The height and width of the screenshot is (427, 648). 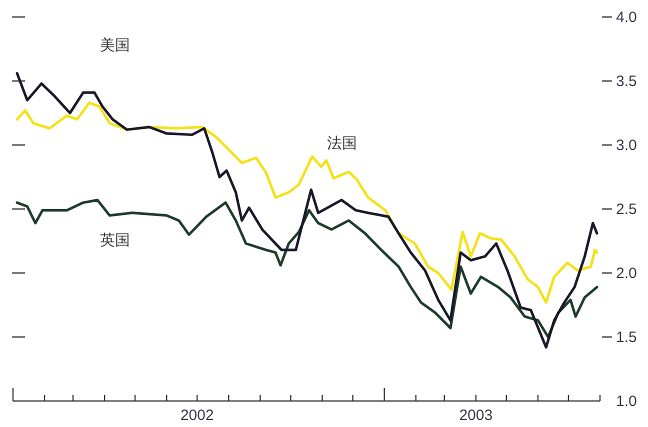 What do you see at coordinates (626, 145) in the screenshot?
I see `y-tick-label: 3.0` at bounding box center [626, 145].